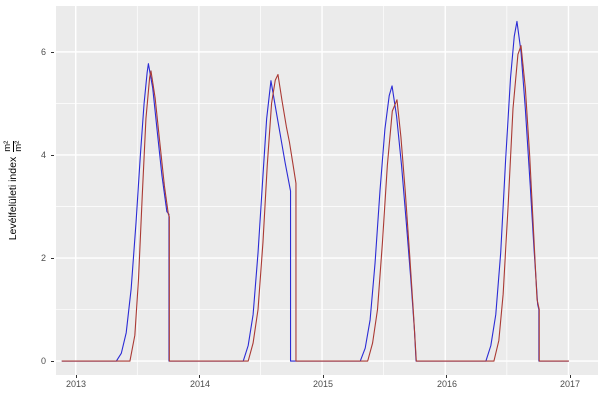  Describe the element at coordinates (43, 257) in the screenshot. I see `y-tick-label-2: 2` at that location.